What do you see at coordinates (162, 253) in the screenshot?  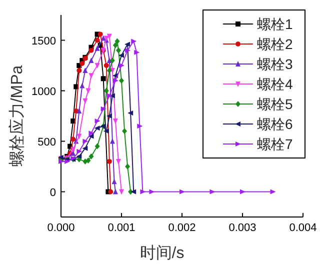 I see `x-axis-title: 时间/s` at bounding box center [162, 253].